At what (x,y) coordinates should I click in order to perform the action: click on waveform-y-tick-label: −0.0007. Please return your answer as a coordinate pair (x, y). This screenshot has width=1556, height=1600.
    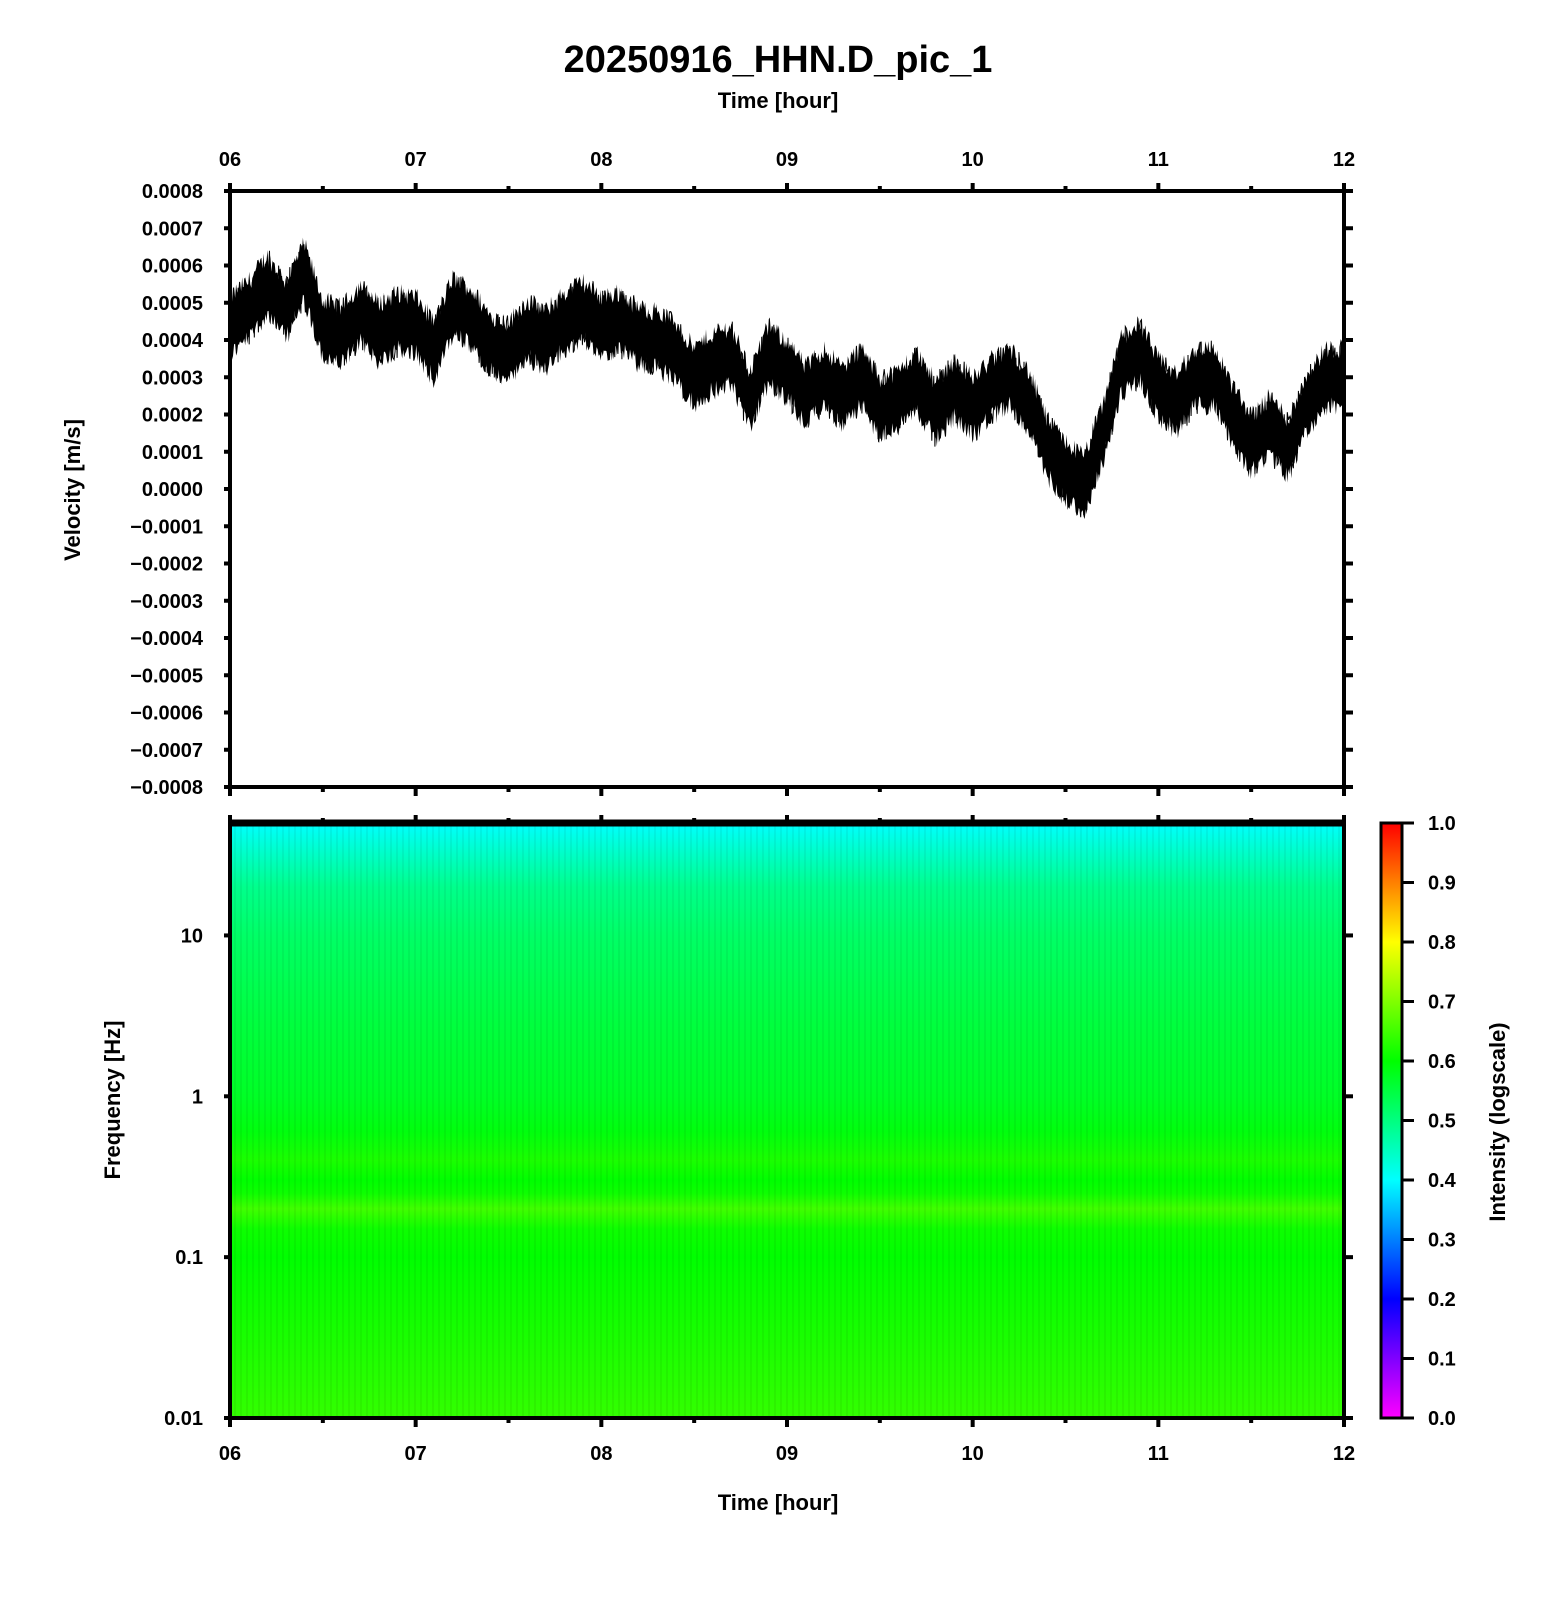
    Looking at the image, I should click on (166, 751).